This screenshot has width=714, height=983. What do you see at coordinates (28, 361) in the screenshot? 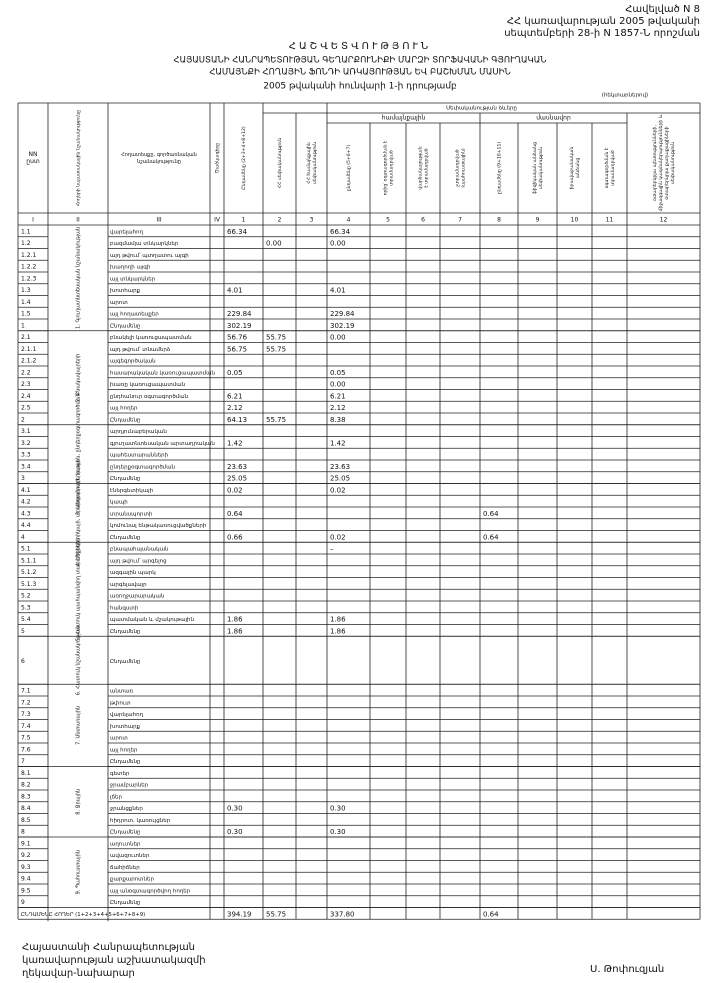
I see `row-code: 2.1.2` at bounding box center [28, 361].